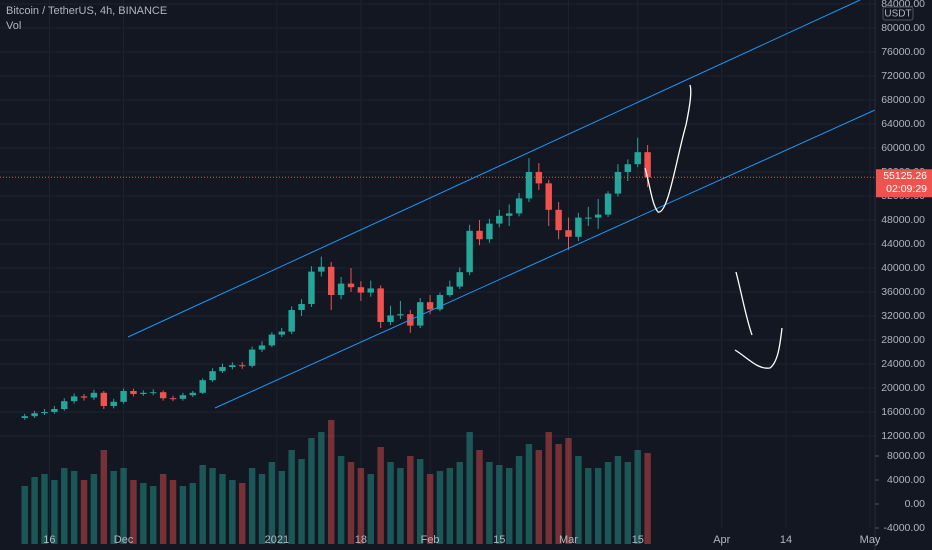  I want to click on y2-tick-label: -4000.00, so click(905, 528).